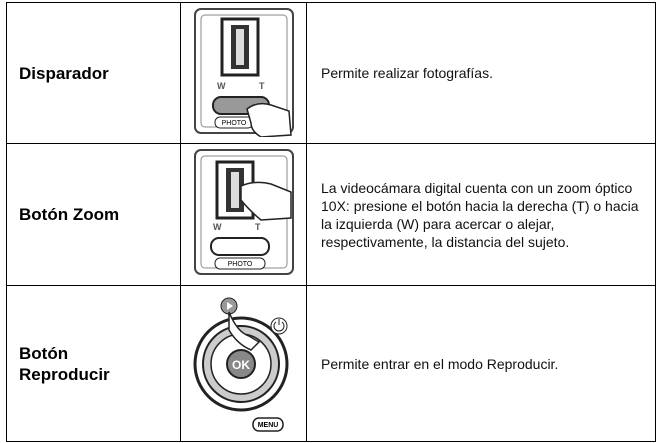 This screenshot has width=662, height=443. I want to click on zoom-illustration: W T PHOTO, so click(243, 212).